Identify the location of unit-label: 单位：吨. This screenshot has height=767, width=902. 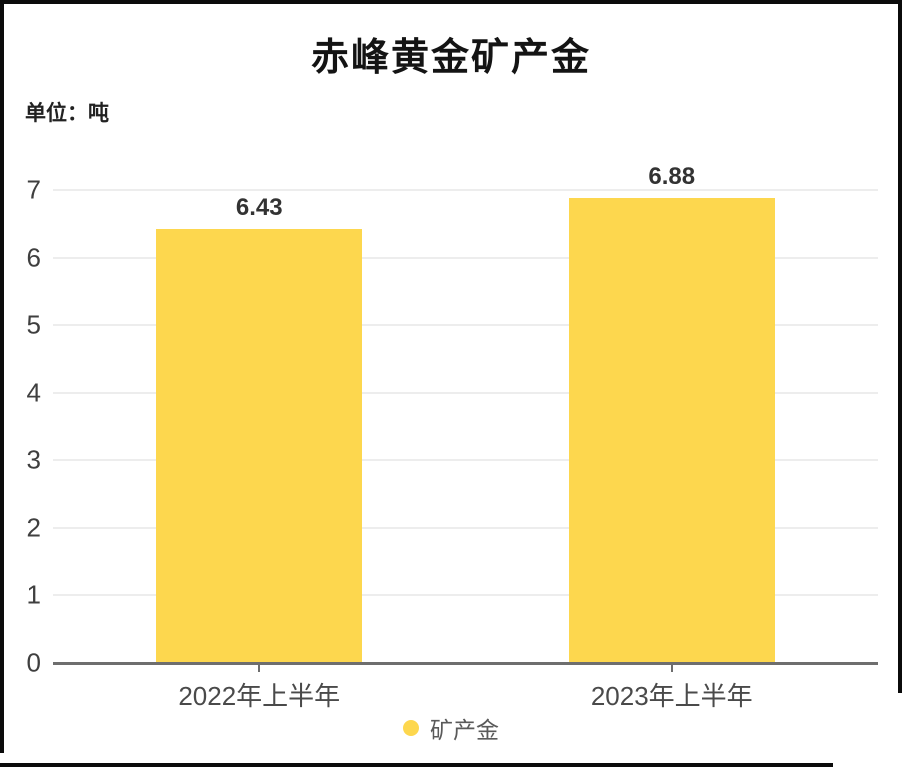
(67, 113).